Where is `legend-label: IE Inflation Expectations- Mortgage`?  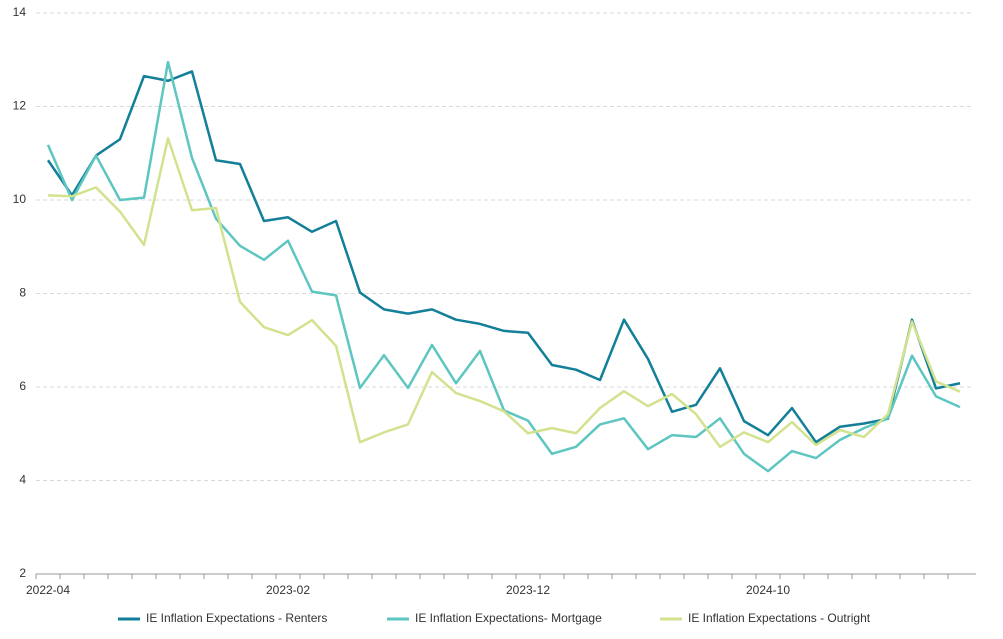 legend-label: IE Inflation Expectations- Mortgage is located at coordinates (508, 618).